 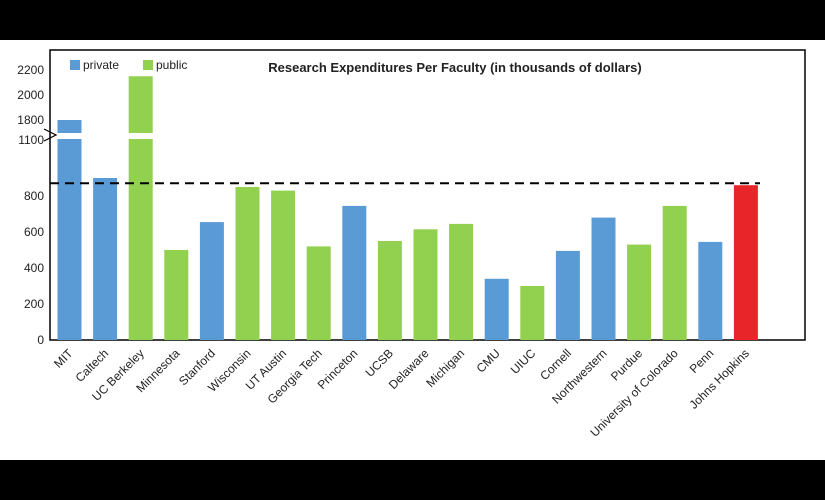 I want to click on x-tick-label: Michigan, so click(x=445, y=368).